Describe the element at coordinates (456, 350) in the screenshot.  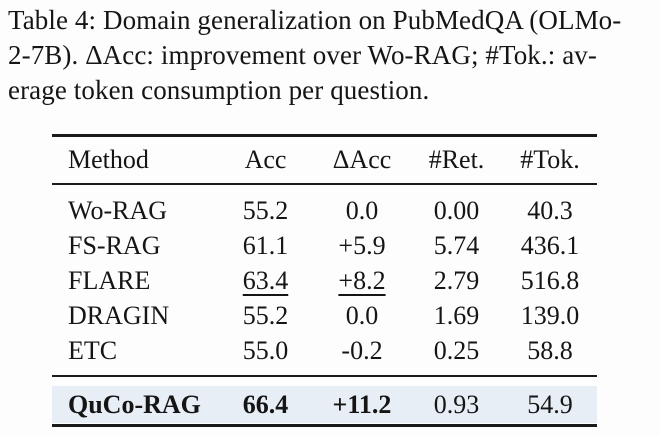
I see `cell-ret: 0.25` at that location.